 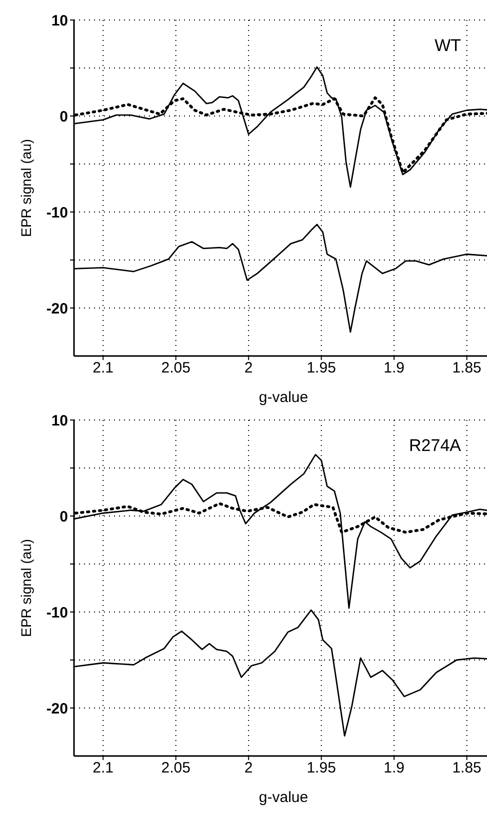 I want to click on annotation: WT, so click(x=447, y=46).